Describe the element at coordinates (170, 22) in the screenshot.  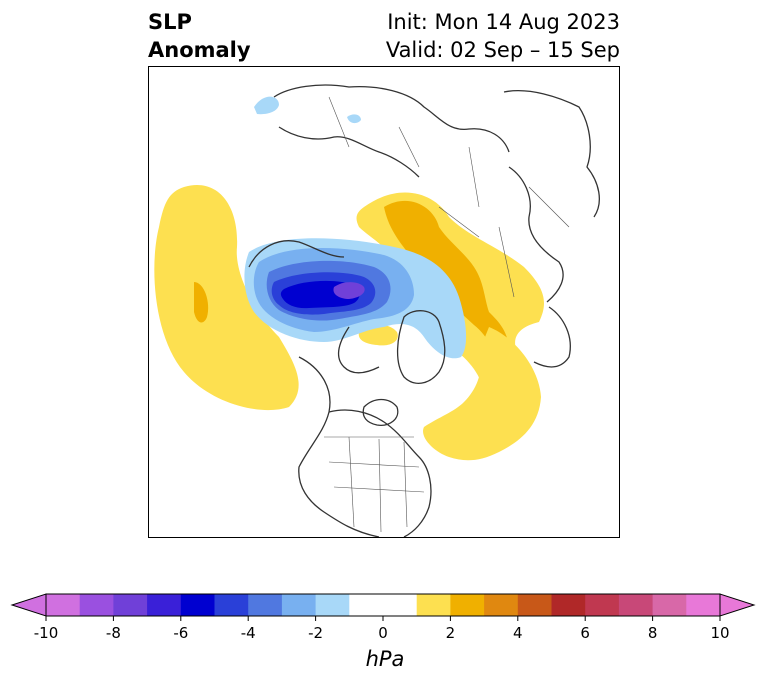
I see `title-line-1: SLP` at that location.